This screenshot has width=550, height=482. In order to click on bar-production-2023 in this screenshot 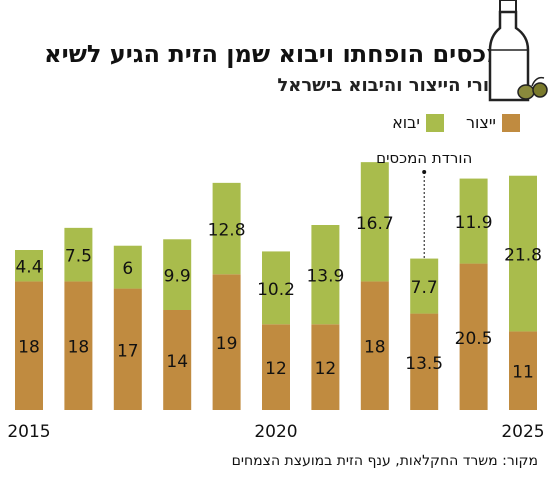, I will do `click(424, 361)`.